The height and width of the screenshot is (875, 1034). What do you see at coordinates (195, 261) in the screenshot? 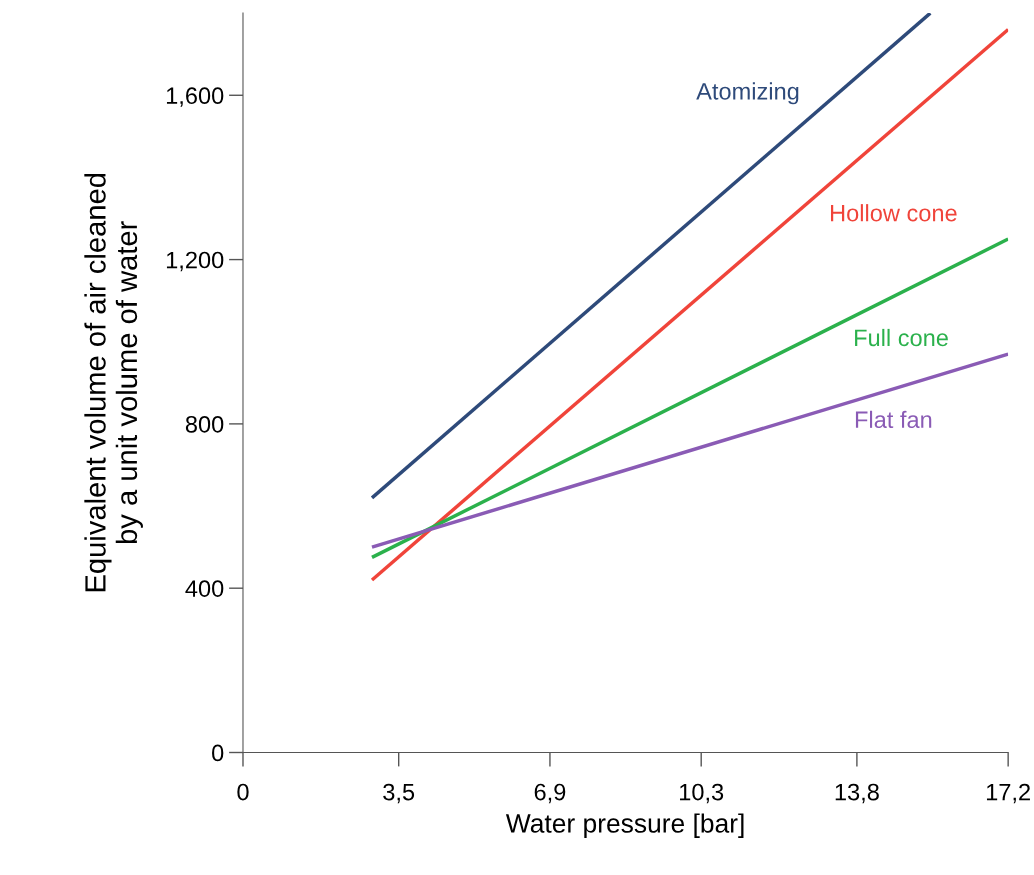
I see `y-tick-label: 1,200` at bounding box center [195, 261].